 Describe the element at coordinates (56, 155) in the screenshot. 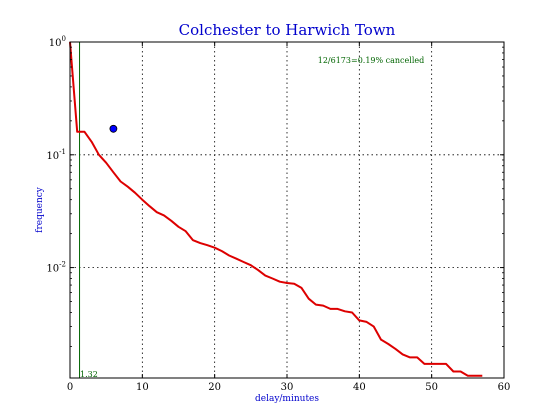

I see `y-tick-label: 10⁻¹` at that location.